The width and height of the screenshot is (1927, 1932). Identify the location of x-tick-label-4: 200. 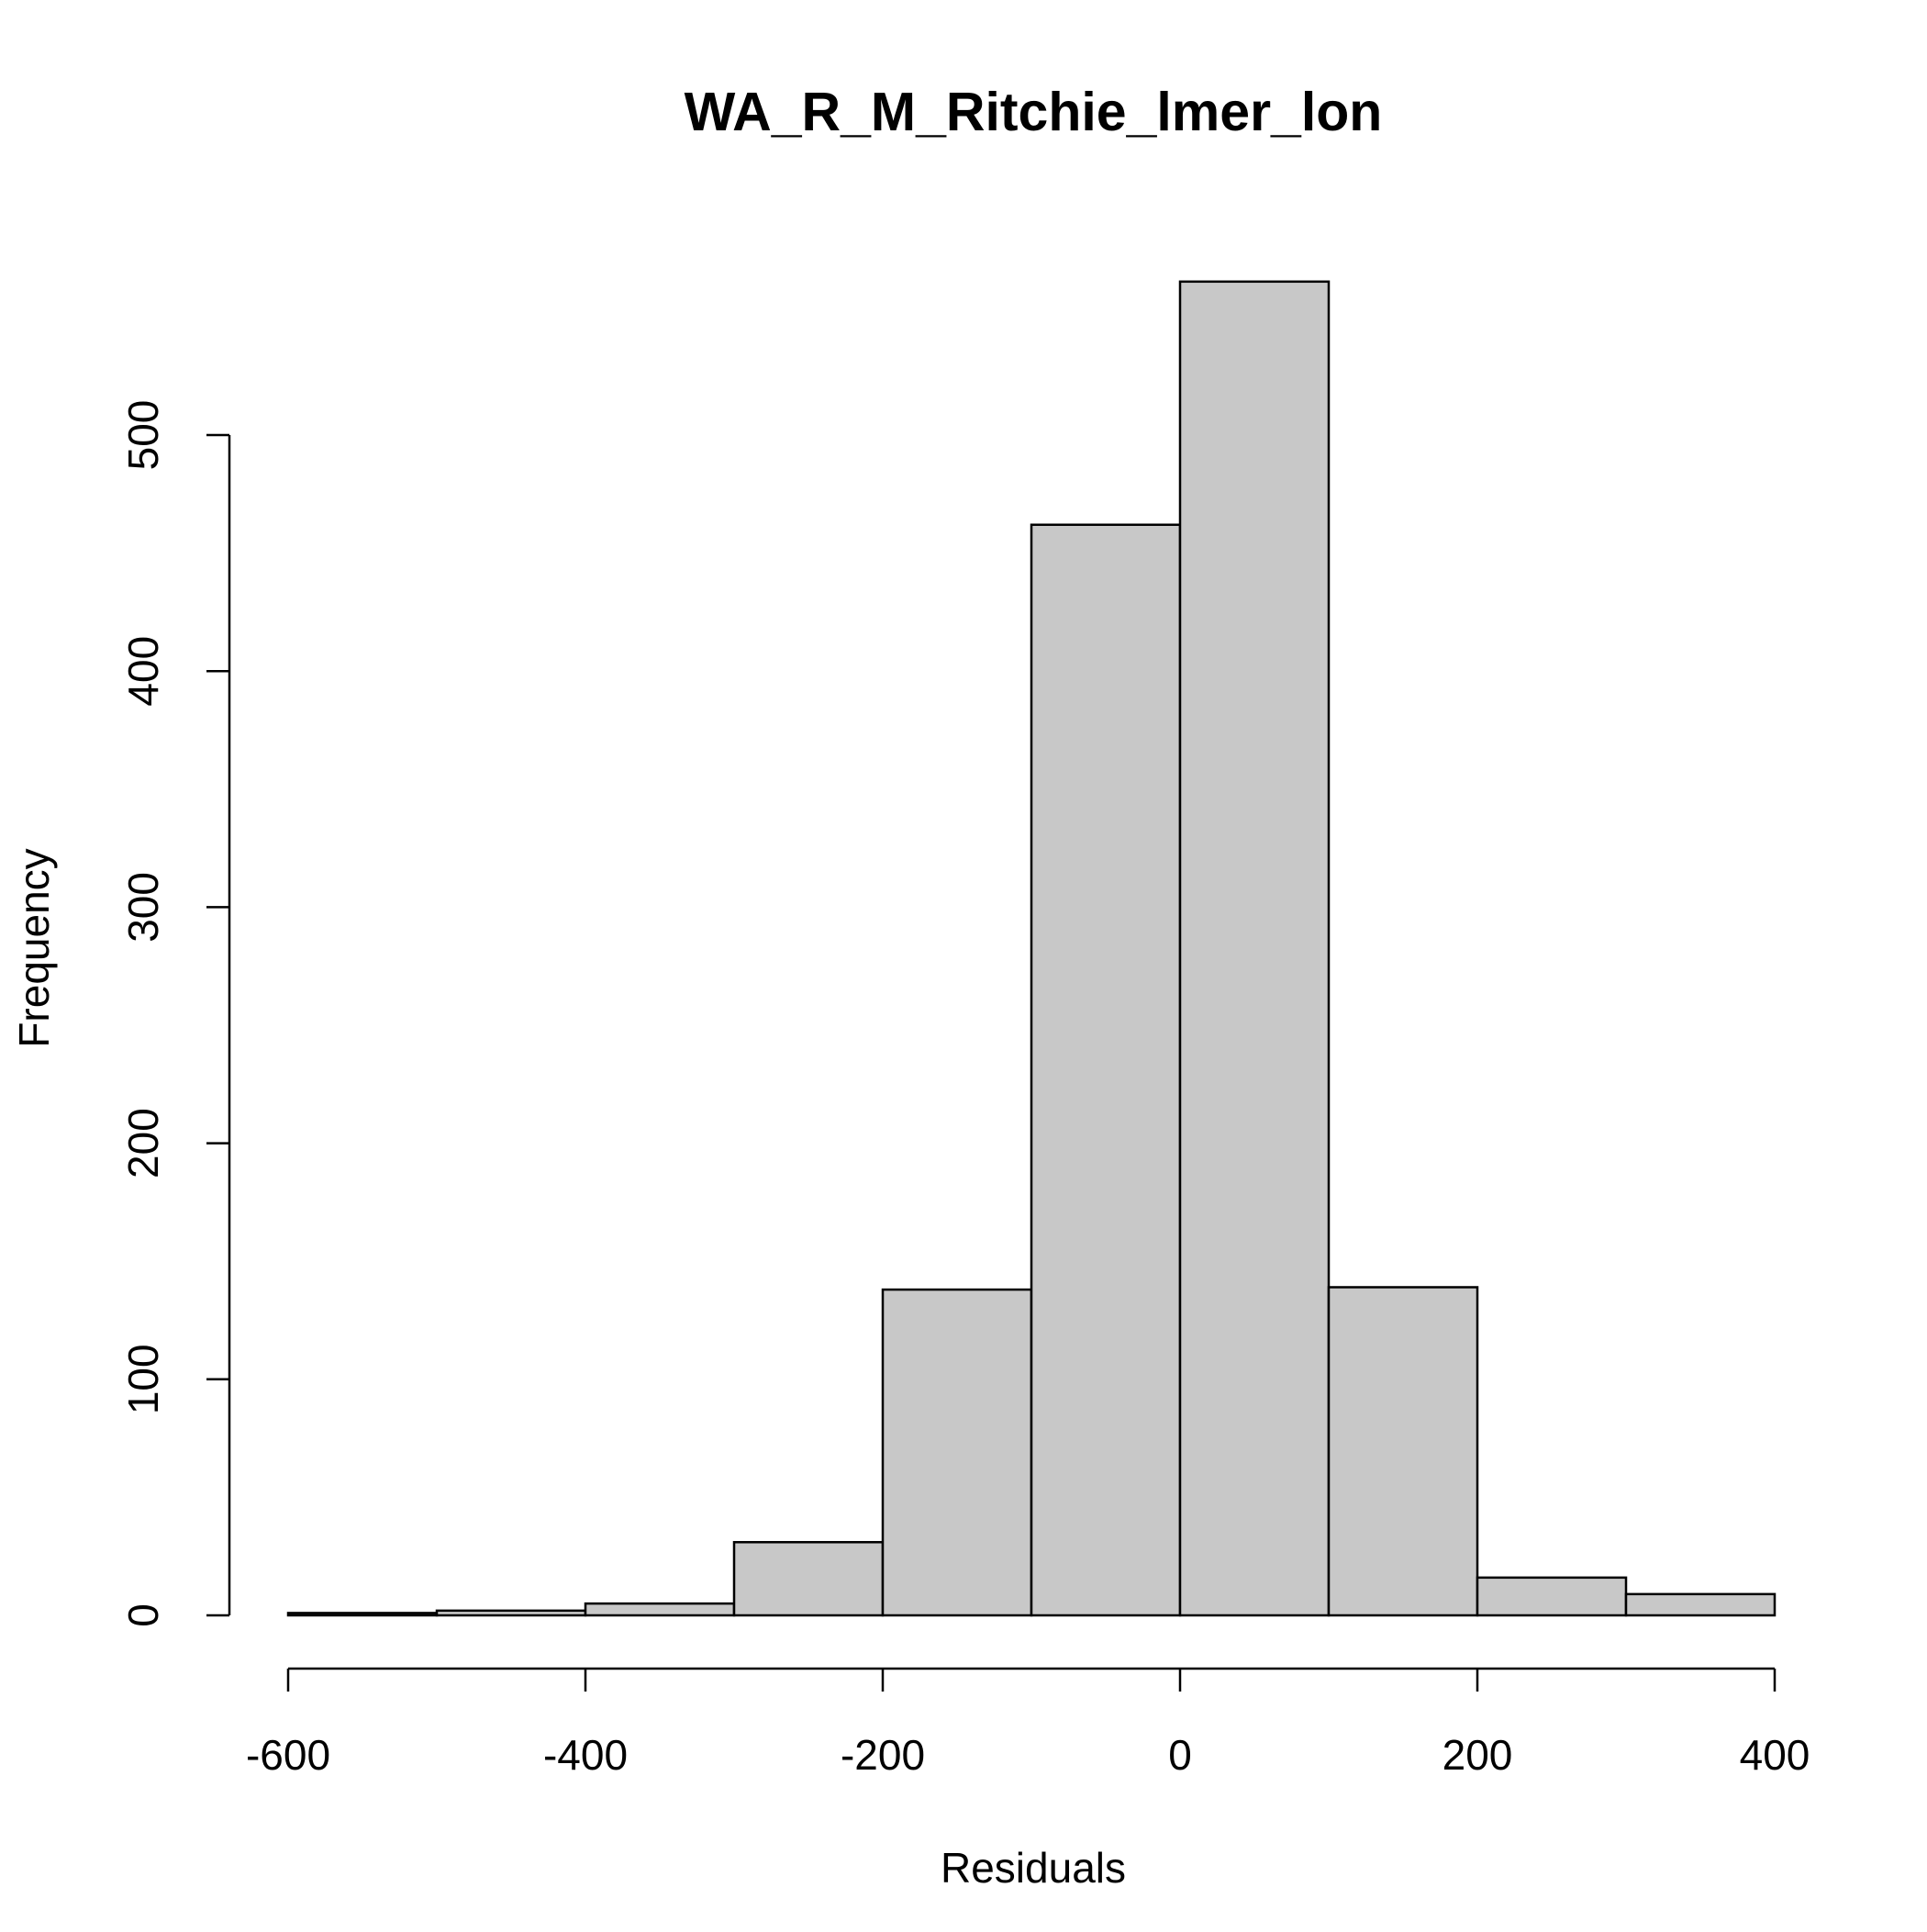
(1477, 1755).